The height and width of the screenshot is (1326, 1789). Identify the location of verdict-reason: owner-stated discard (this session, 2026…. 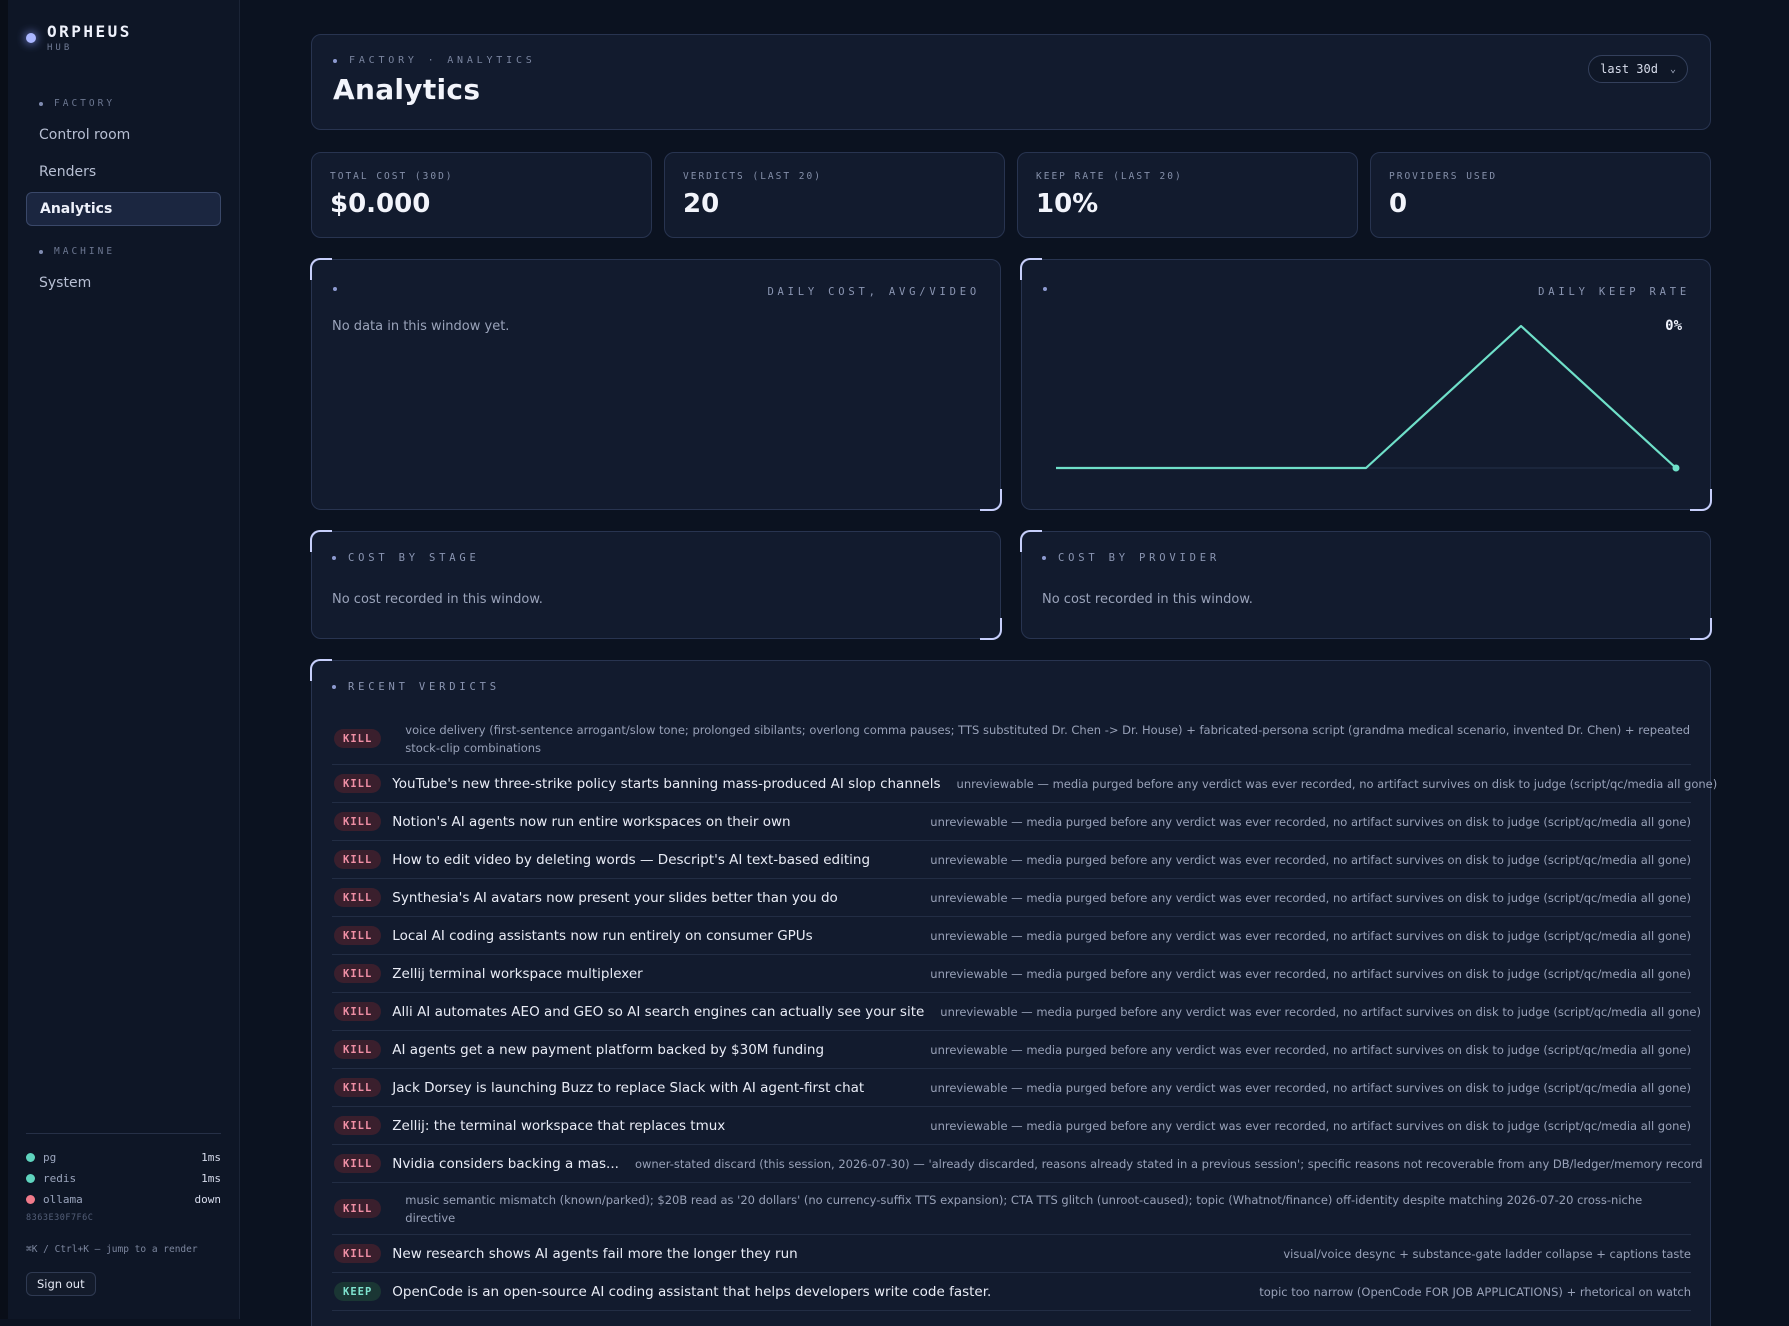
(1168, 1163).